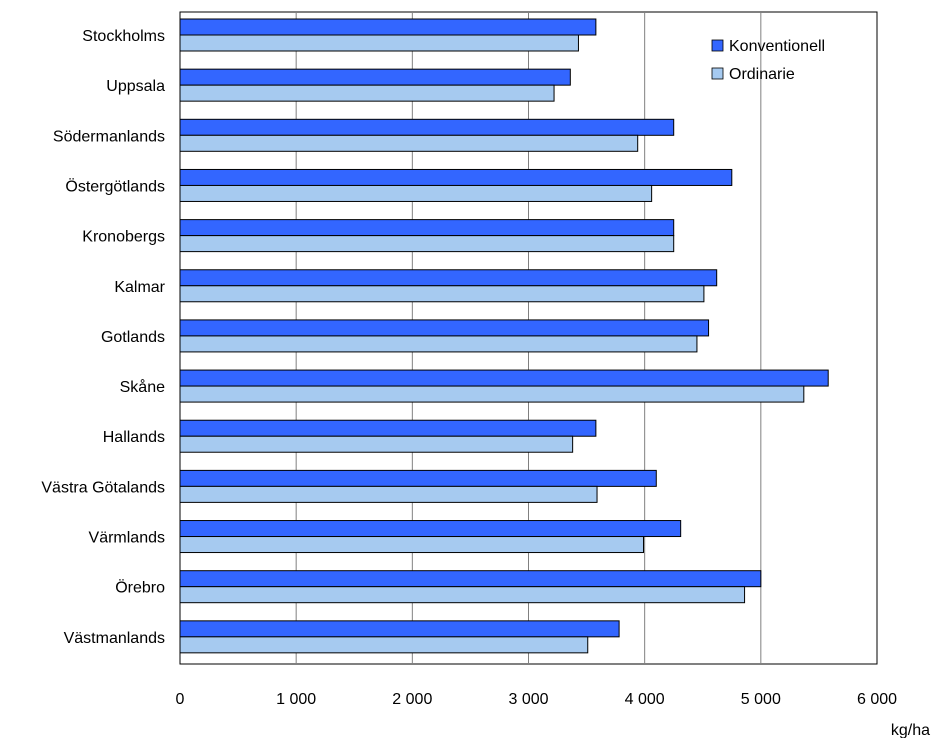  What do you see at coordinates (180, 699) in the screenshot?
I see `x-tick-label: 0` at bounding box center [180, 699].